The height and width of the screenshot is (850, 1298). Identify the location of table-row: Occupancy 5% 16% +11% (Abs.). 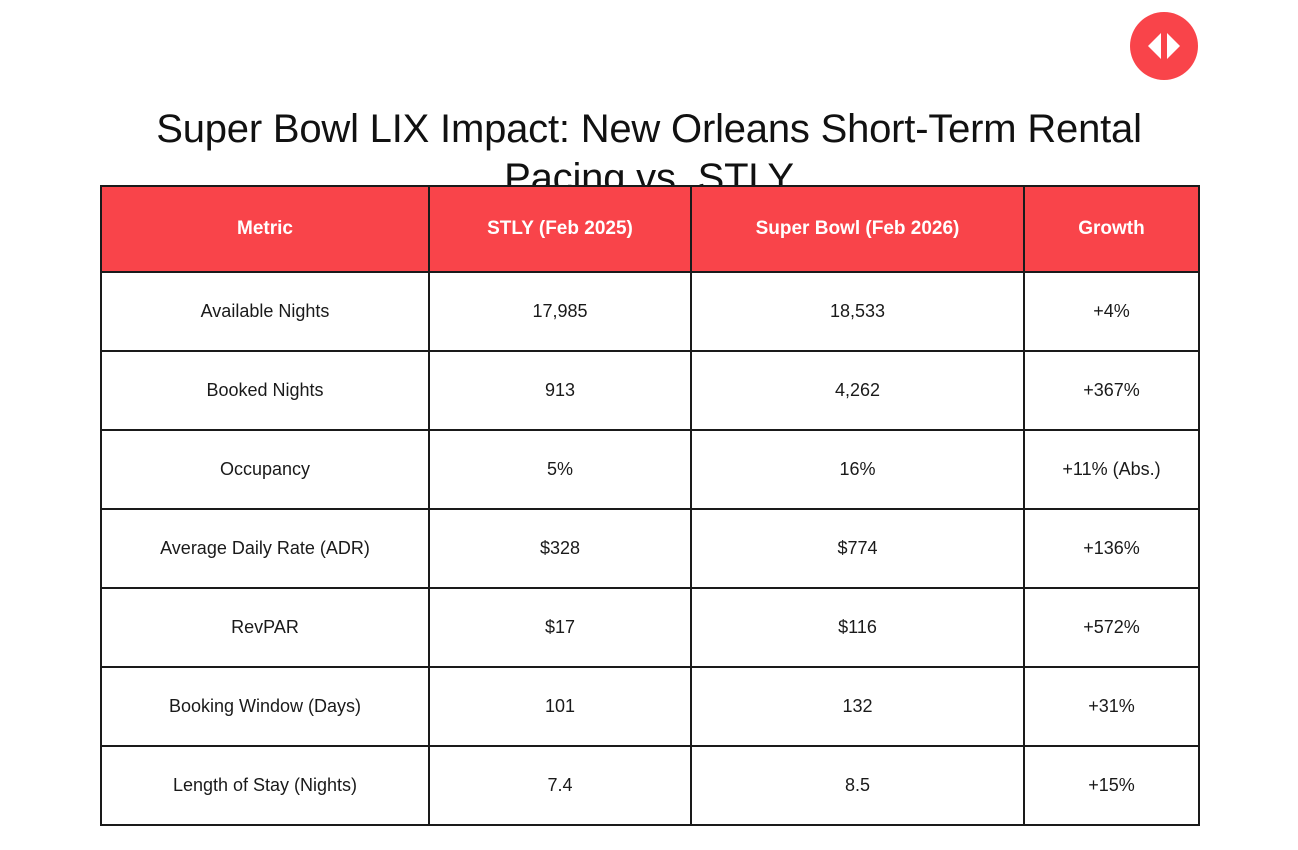
(650, 469).